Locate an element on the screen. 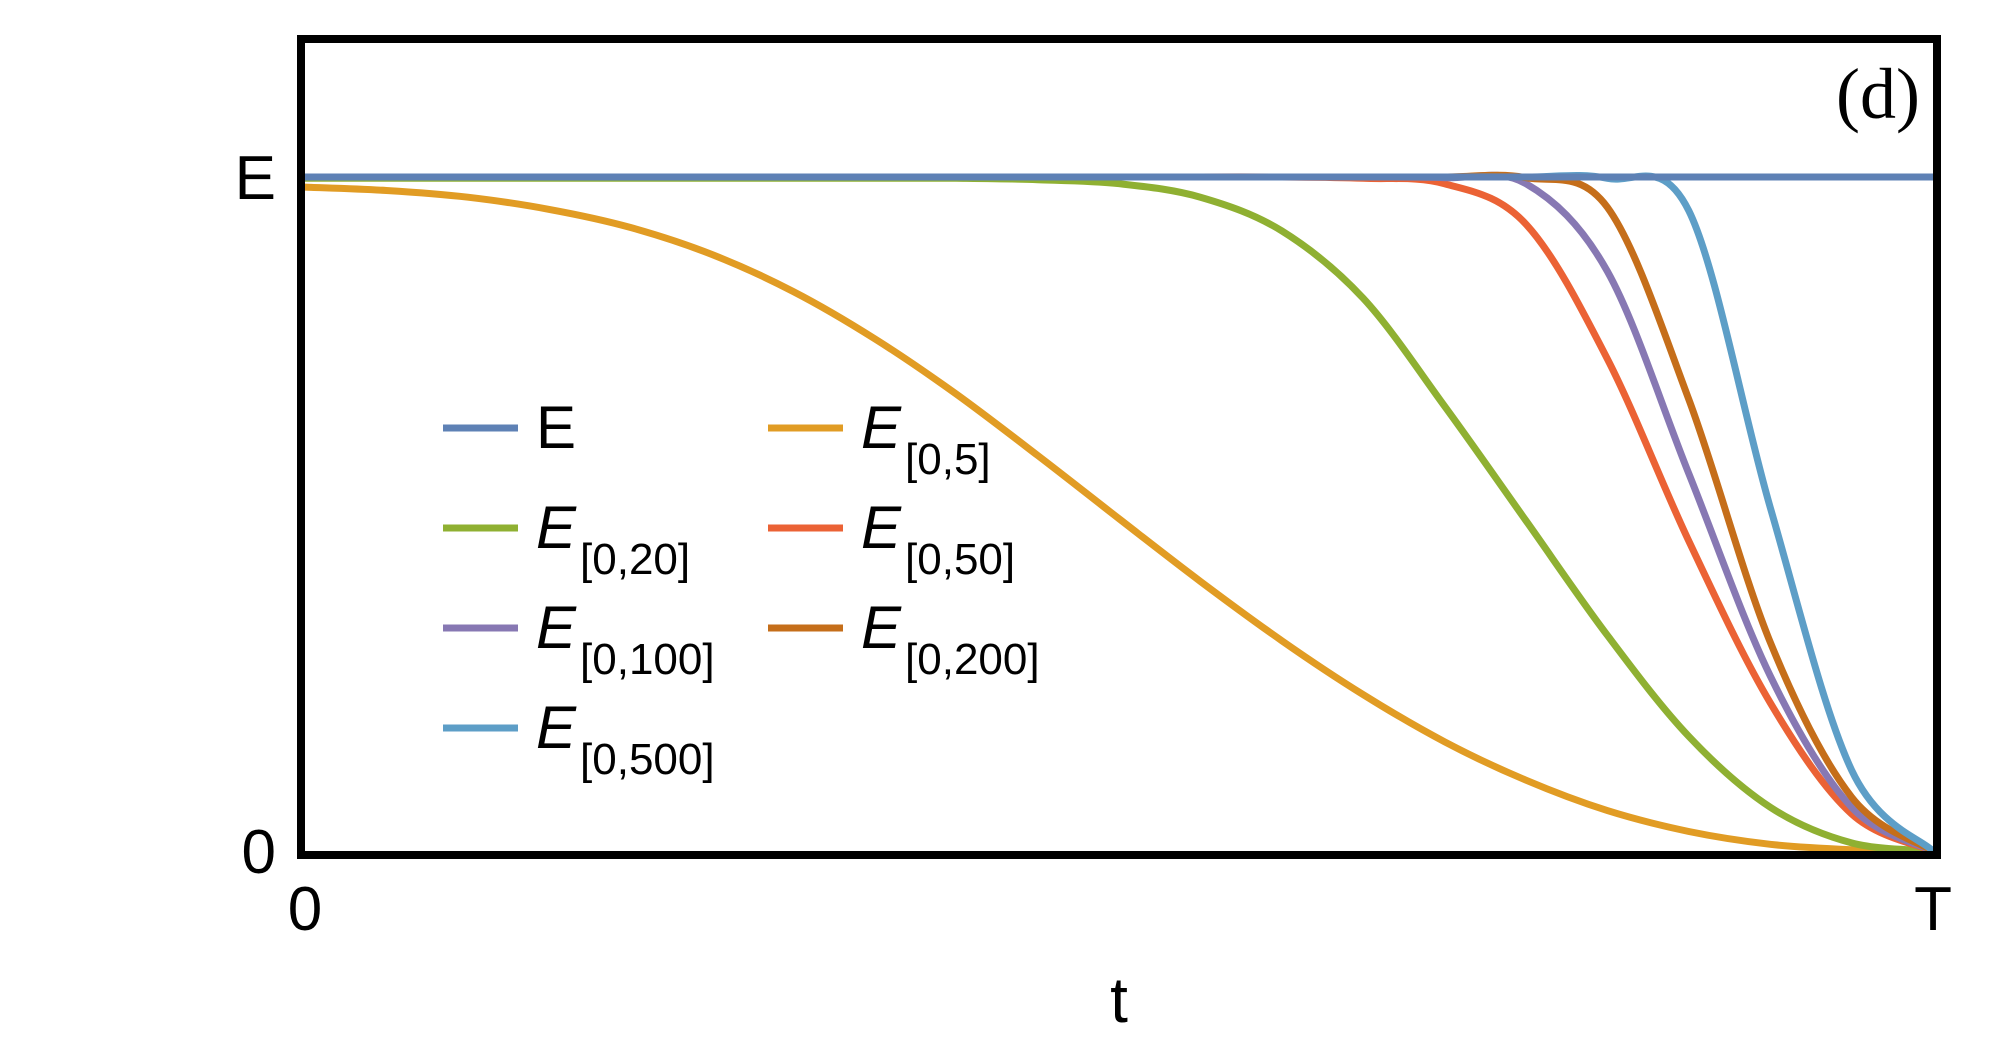  legend-label: E[0,20] is located at coordinates (613, 539).